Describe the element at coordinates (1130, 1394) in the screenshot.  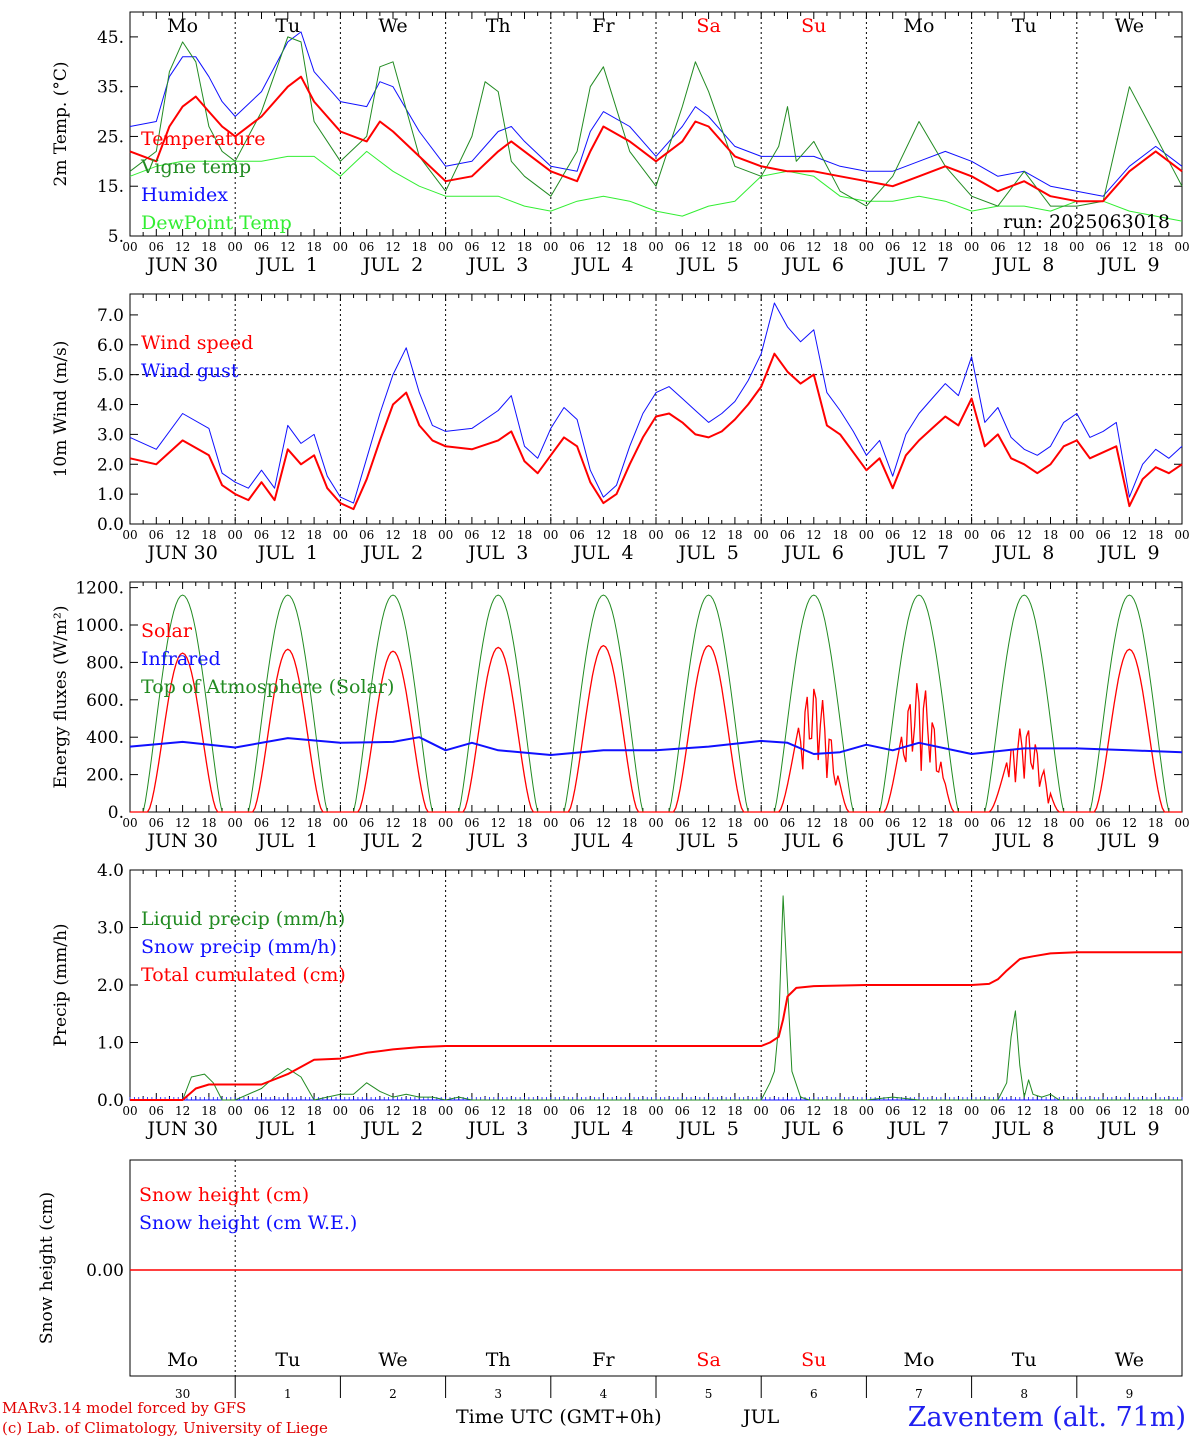
I see `day-number: 9` at that location.